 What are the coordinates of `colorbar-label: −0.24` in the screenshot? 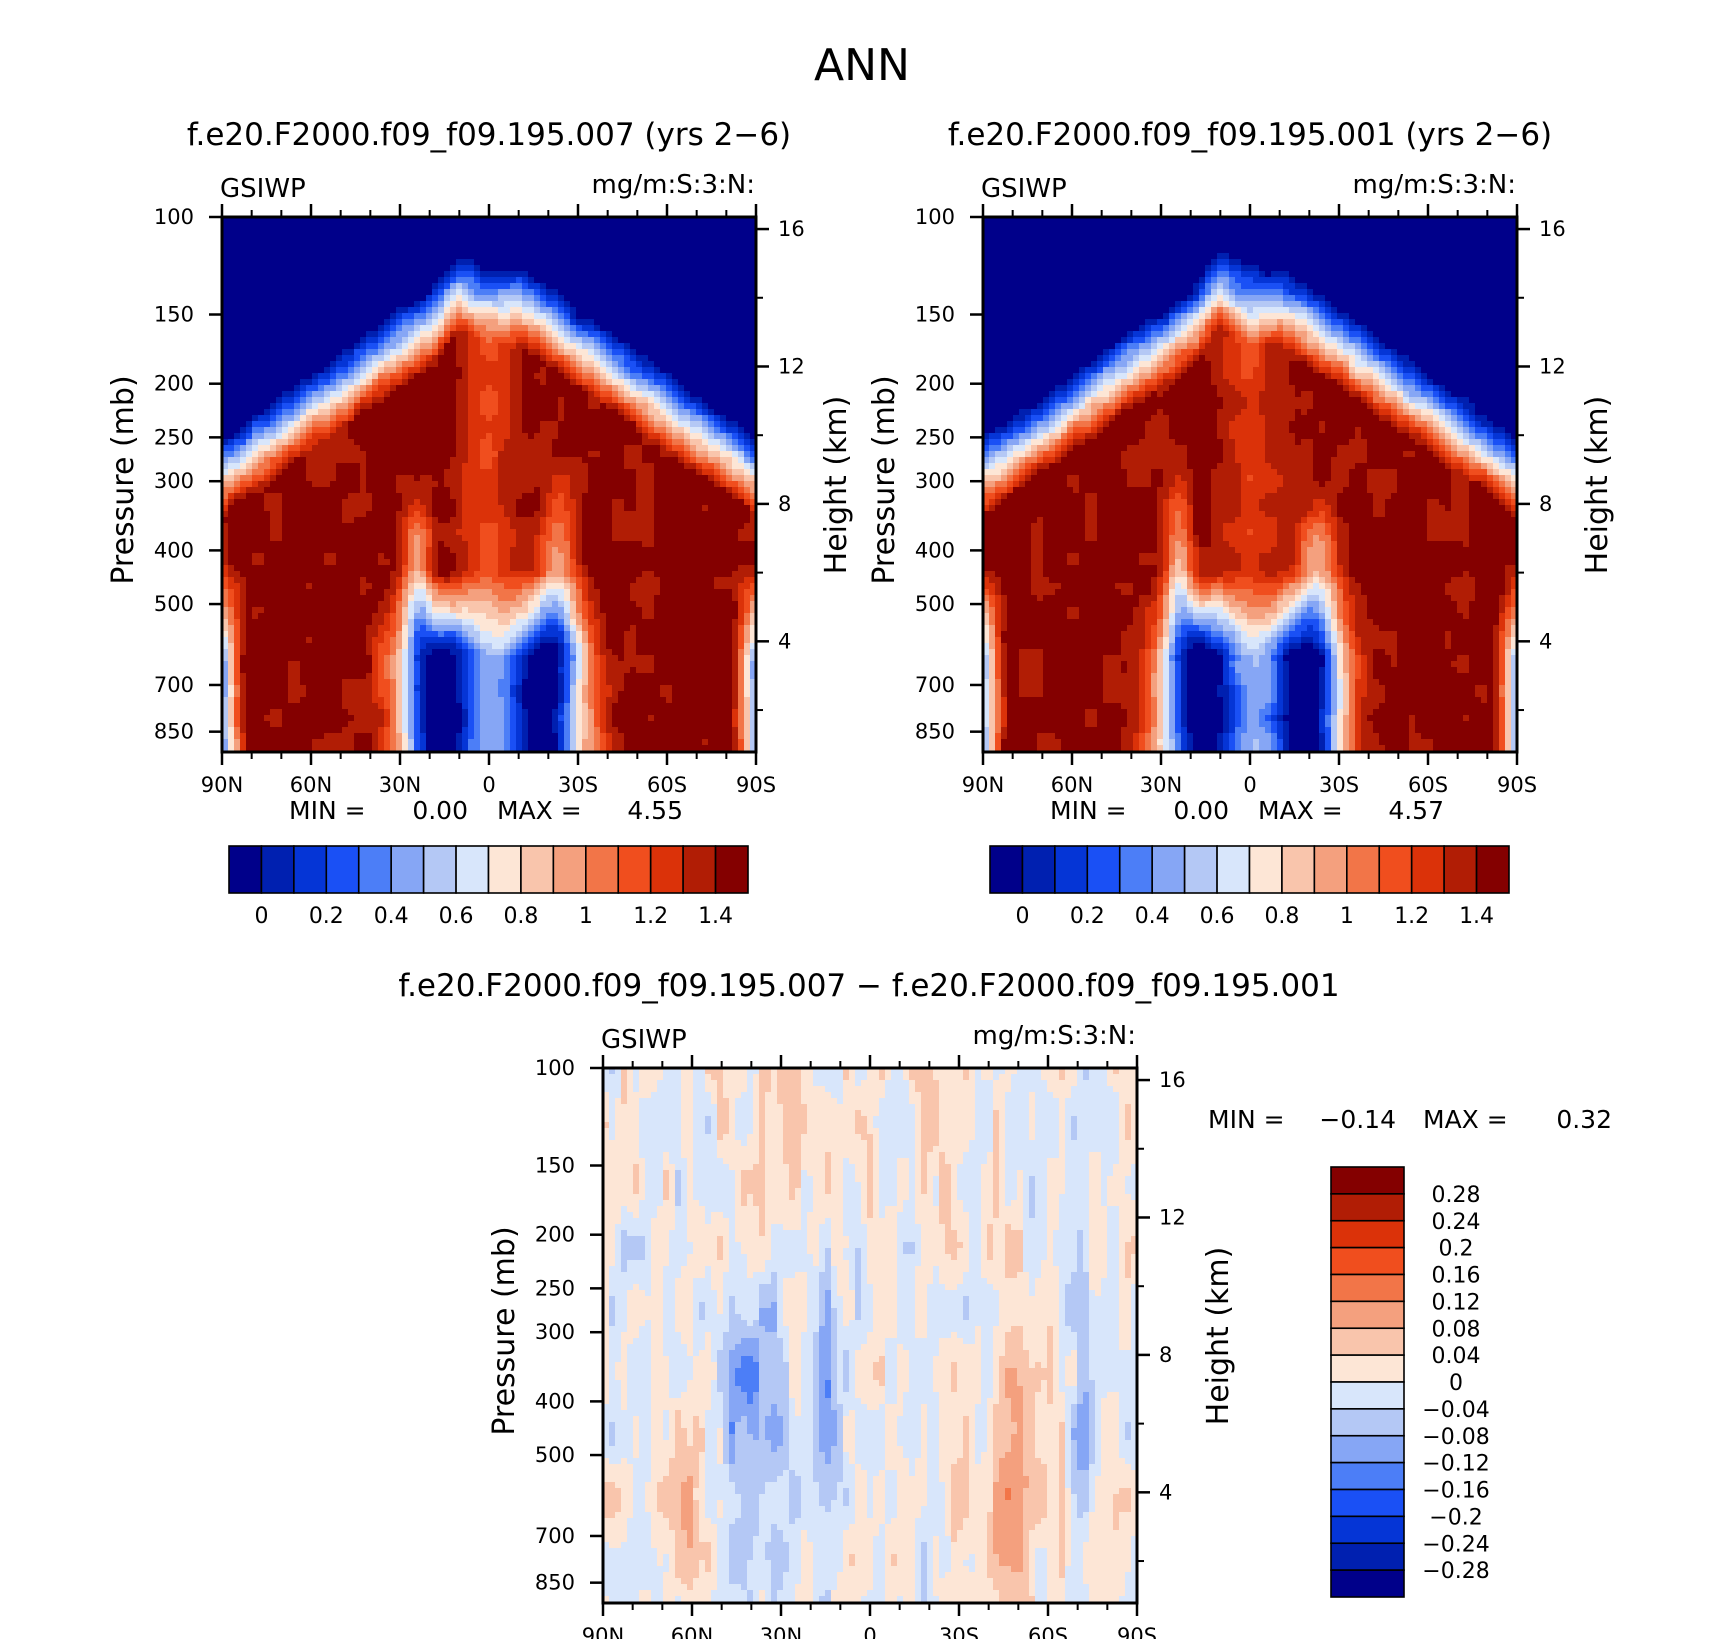 It's located at (1455, 1544).